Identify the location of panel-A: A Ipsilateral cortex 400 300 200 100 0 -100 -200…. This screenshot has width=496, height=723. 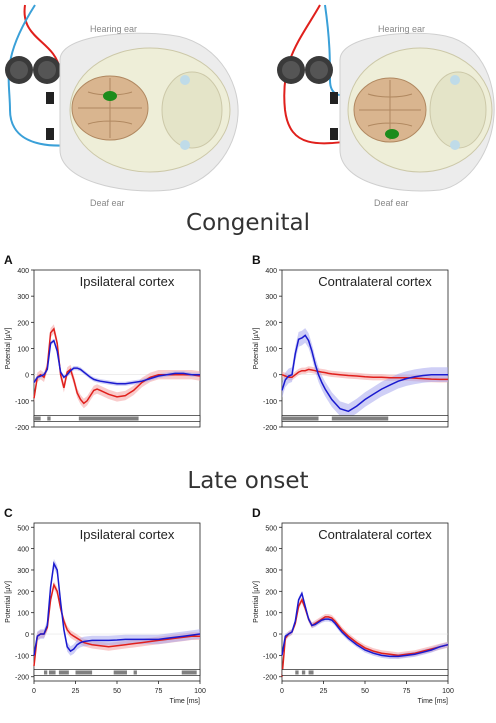
(102, 342).